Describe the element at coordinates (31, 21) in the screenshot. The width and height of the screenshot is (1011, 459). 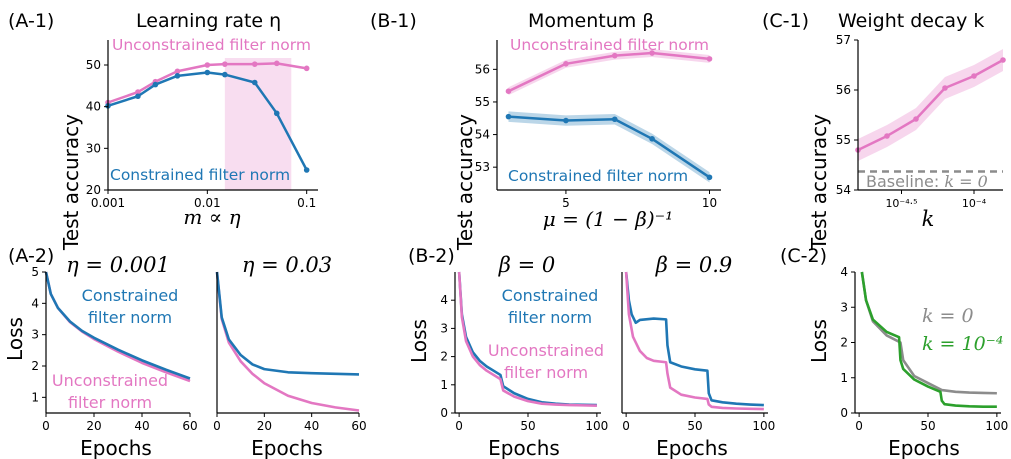
I see `panel-label-a1: (A-1)` at that location.